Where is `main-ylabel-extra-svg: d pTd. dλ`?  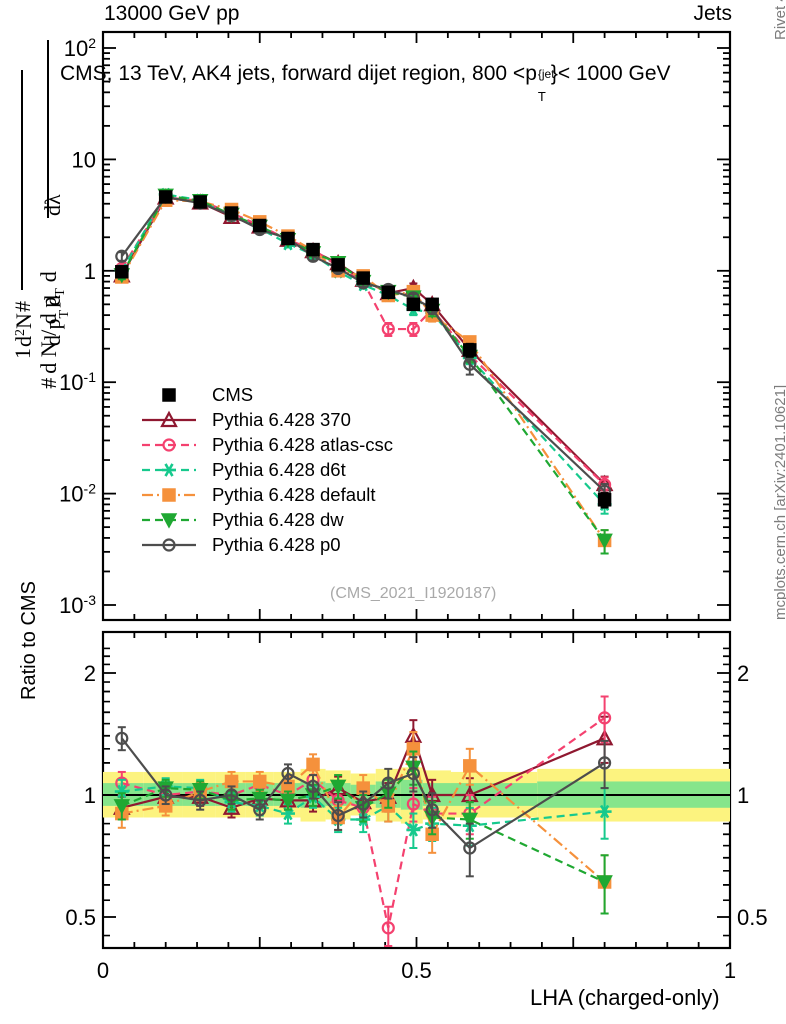 main-ylabel-extra-svg: d pTd. dλ is located at coordinates (56, 270).